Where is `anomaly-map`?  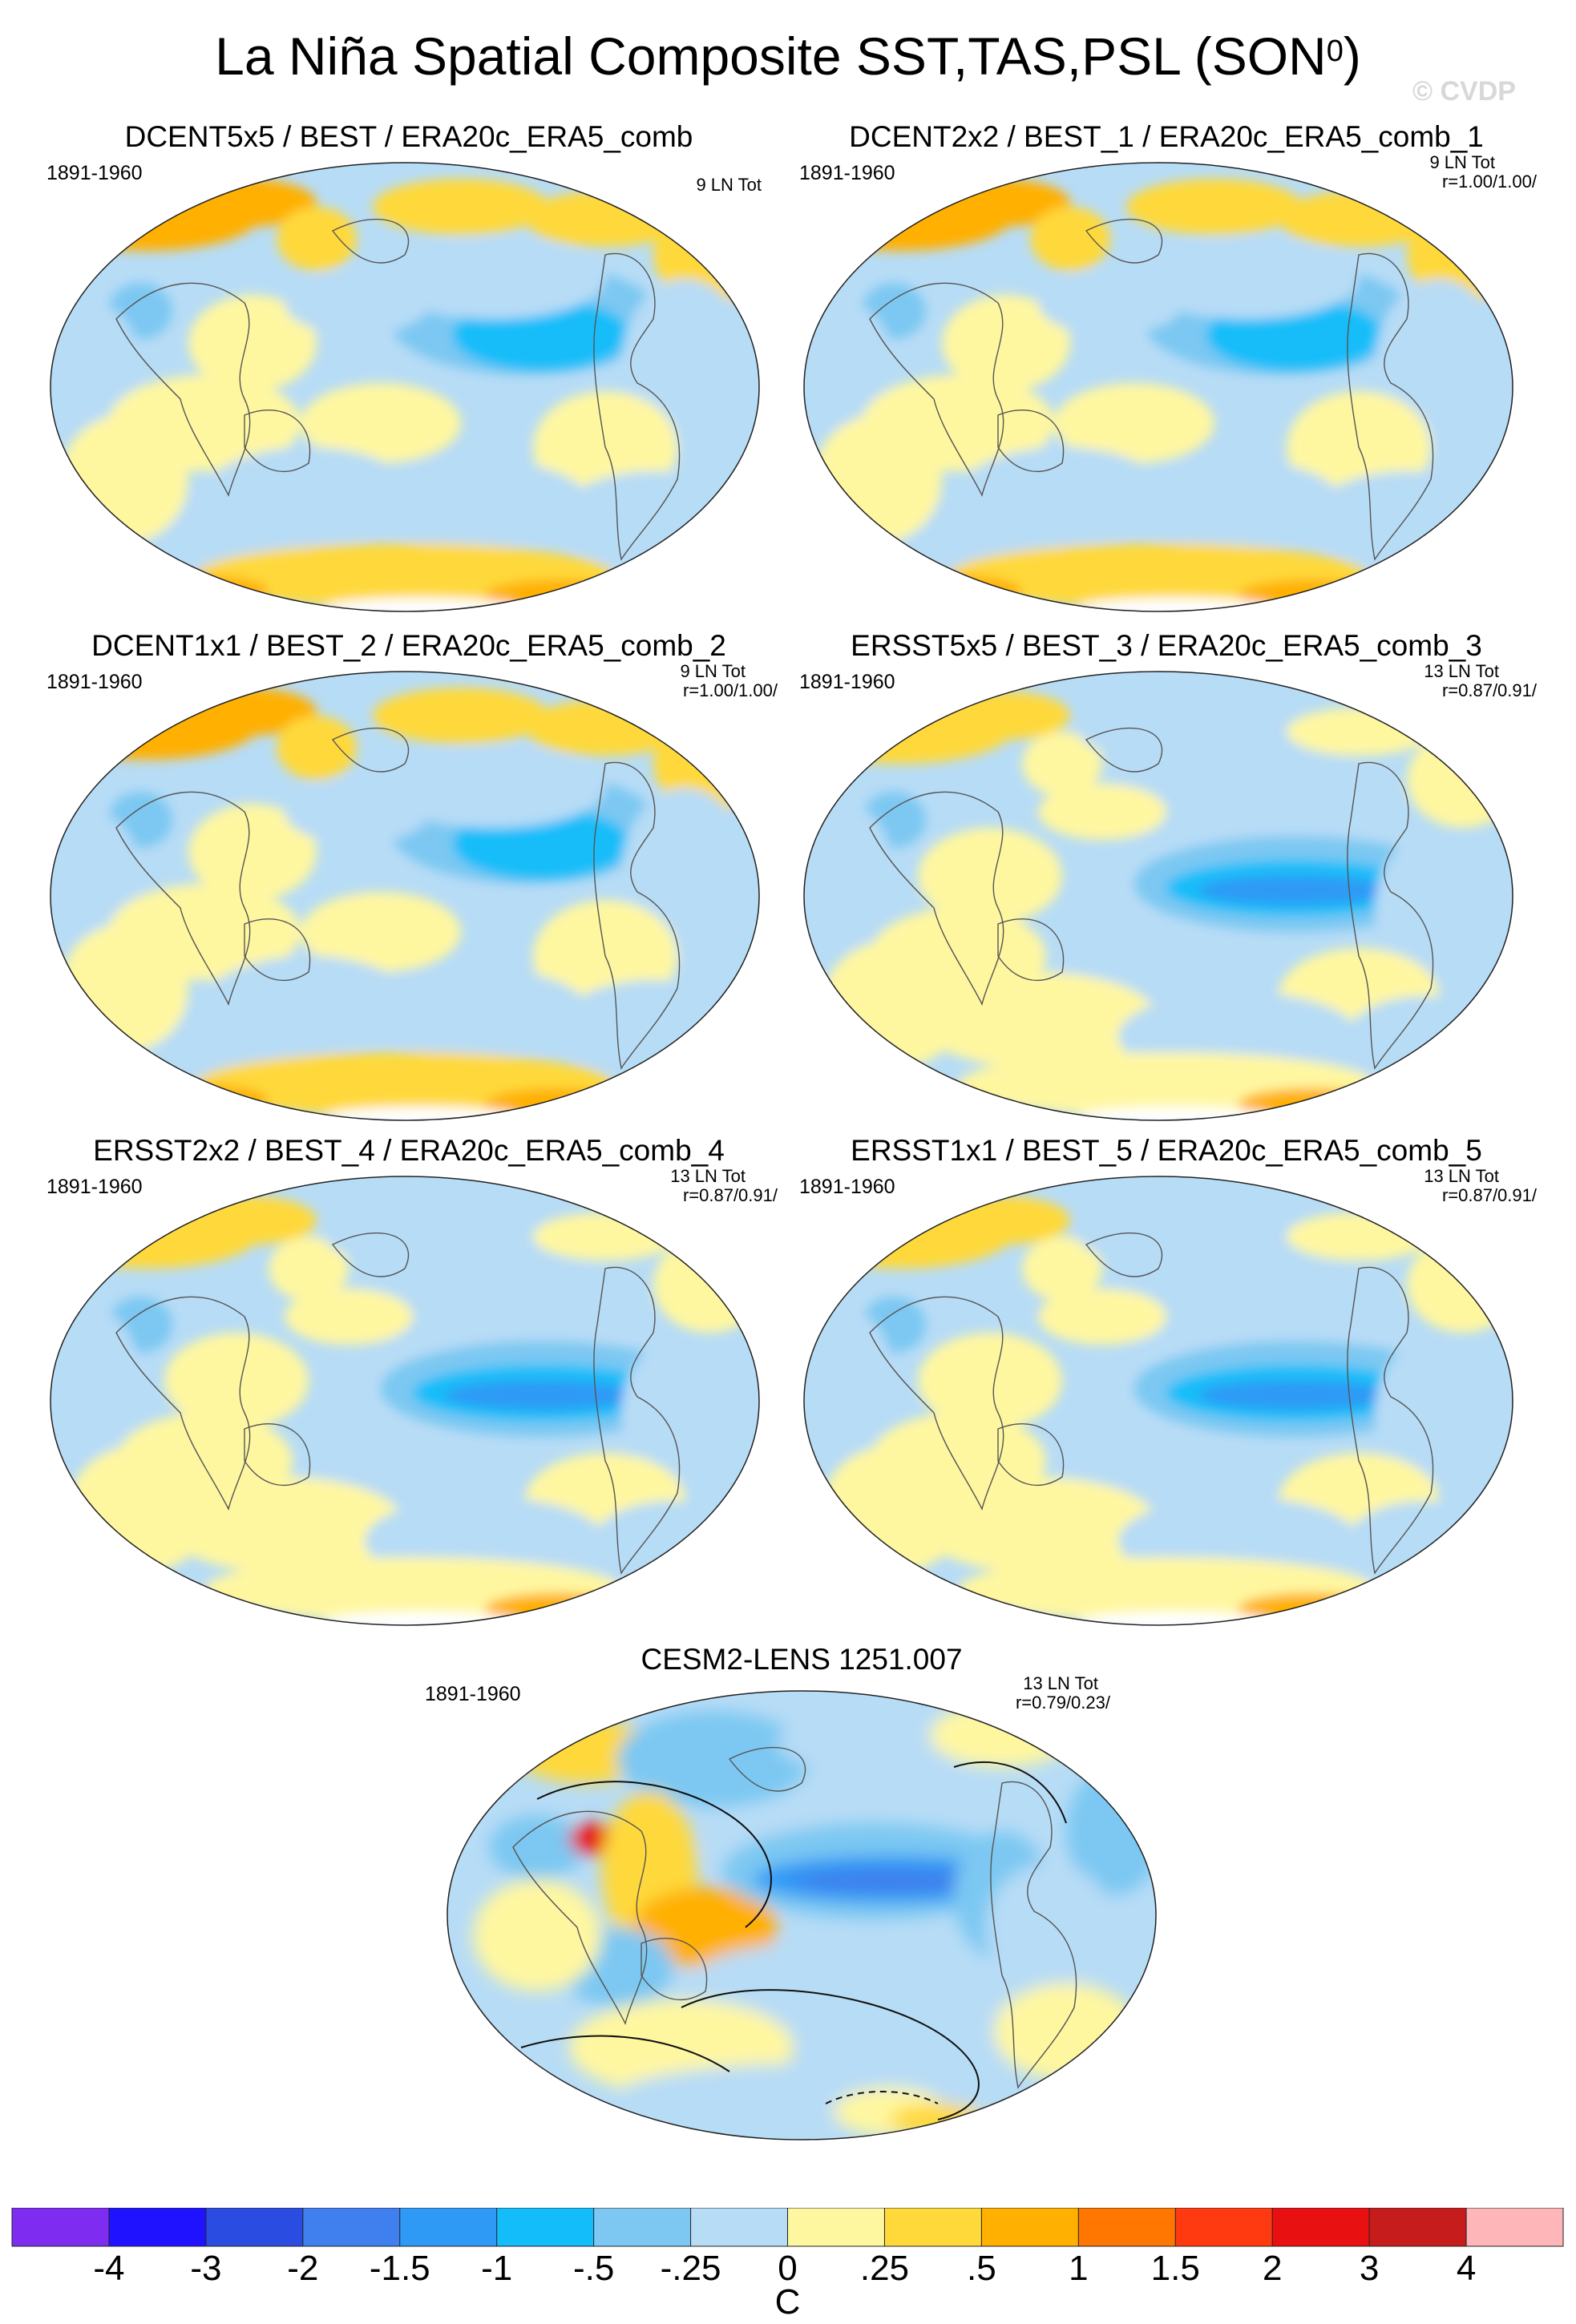
anomaly-map is located at coordinates (405, 1401).